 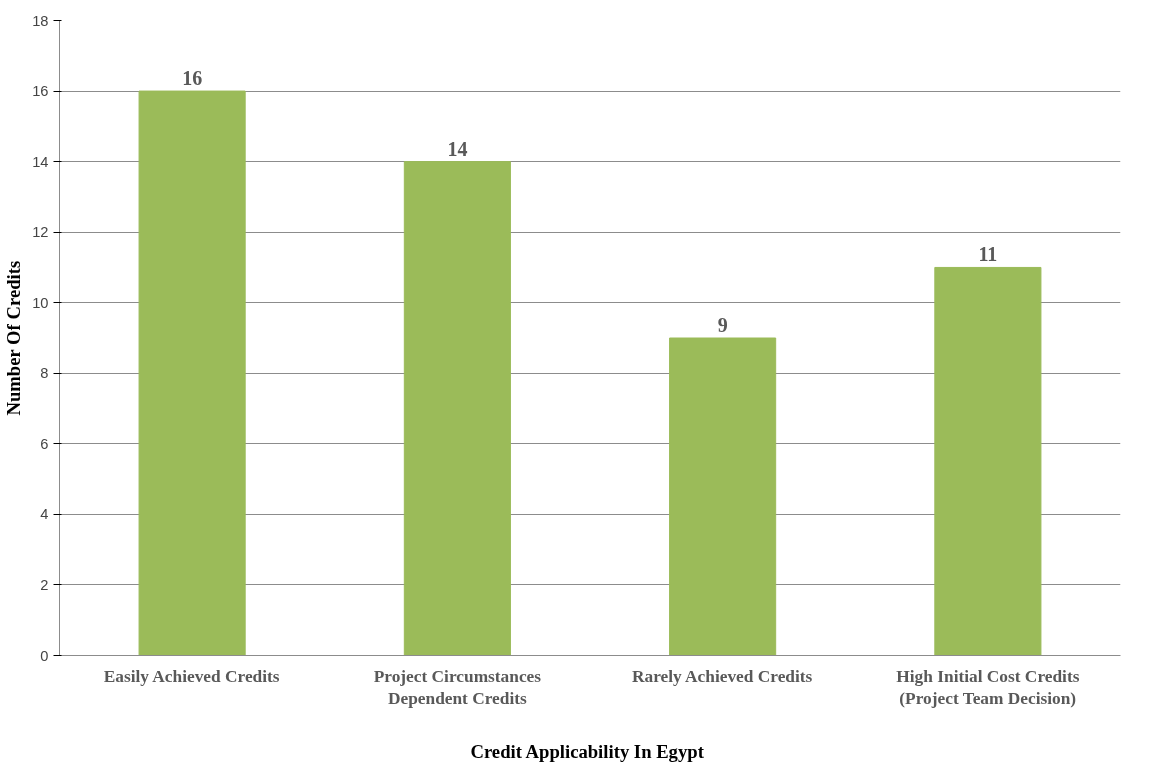 What do you see at coordinates (722, 325) in the screenshot?
I see `data-label: 9` at bounding box center [722, 325].